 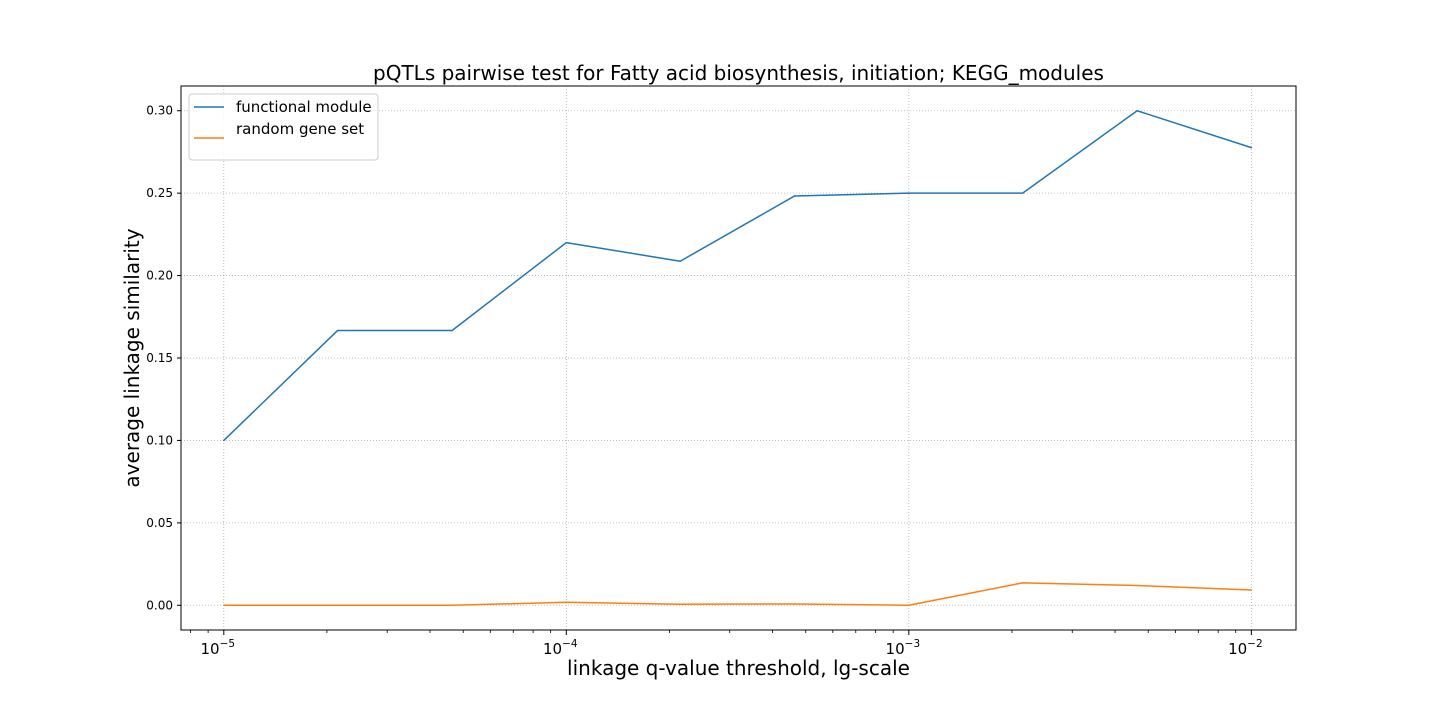 I want to click on x-tick-label: 10⁻³, so click(x=903, y=648).